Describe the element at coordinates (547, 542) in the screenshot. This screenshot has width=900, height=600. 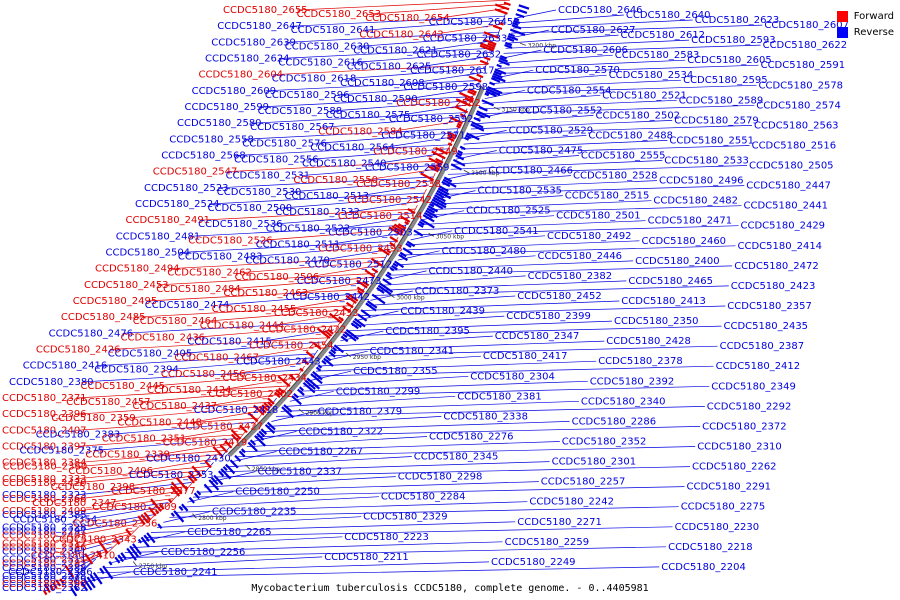
I see `gene-label: CCDC5180_2259` at that location.